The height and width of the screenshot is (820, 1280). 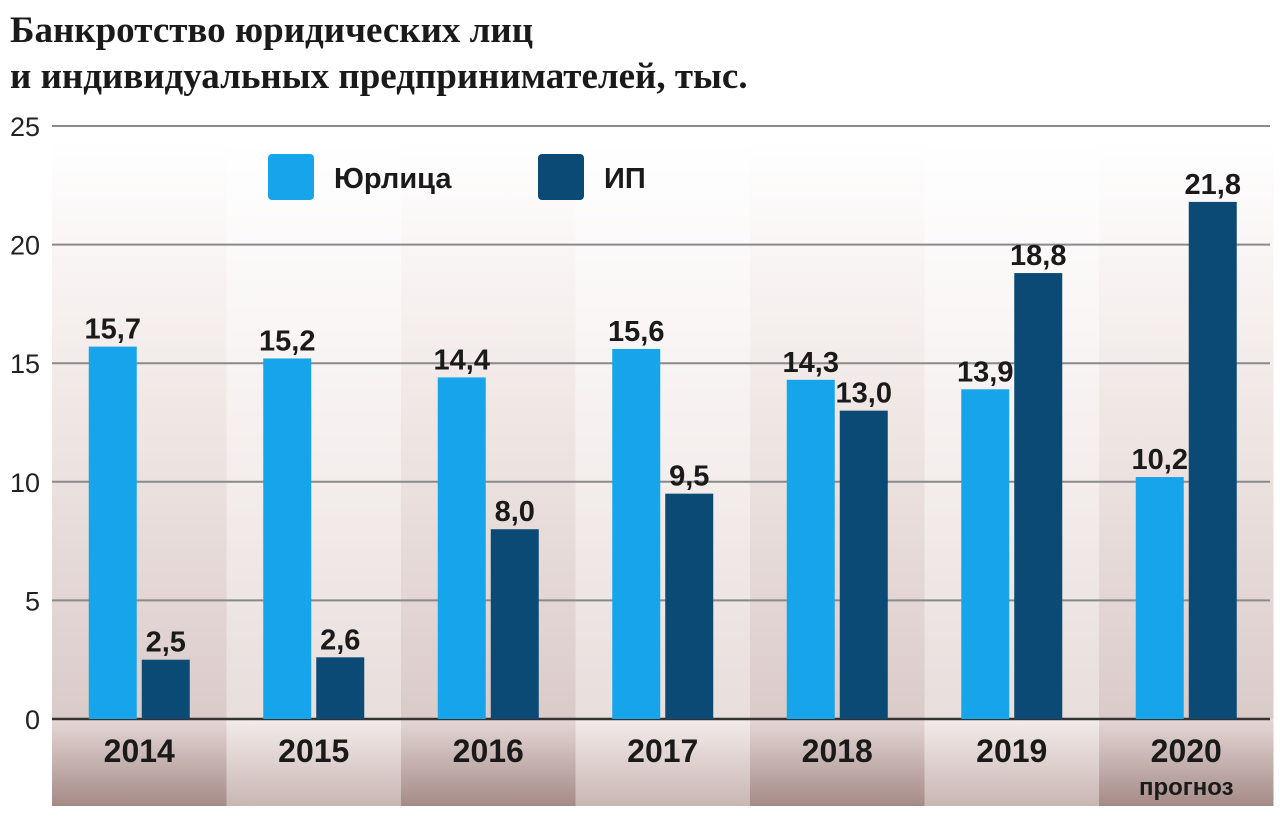 I want to click on bar-ip-2014, so click(x=165, y=689).